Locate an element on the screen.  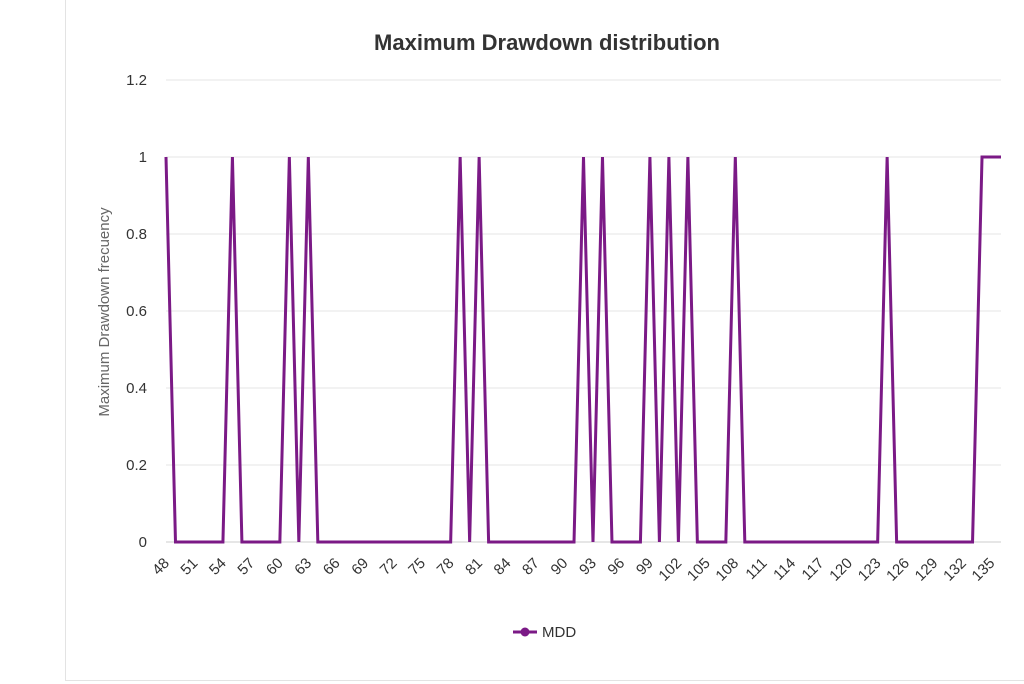
x-tick-label: 63 is located at coordinates (303, 567).